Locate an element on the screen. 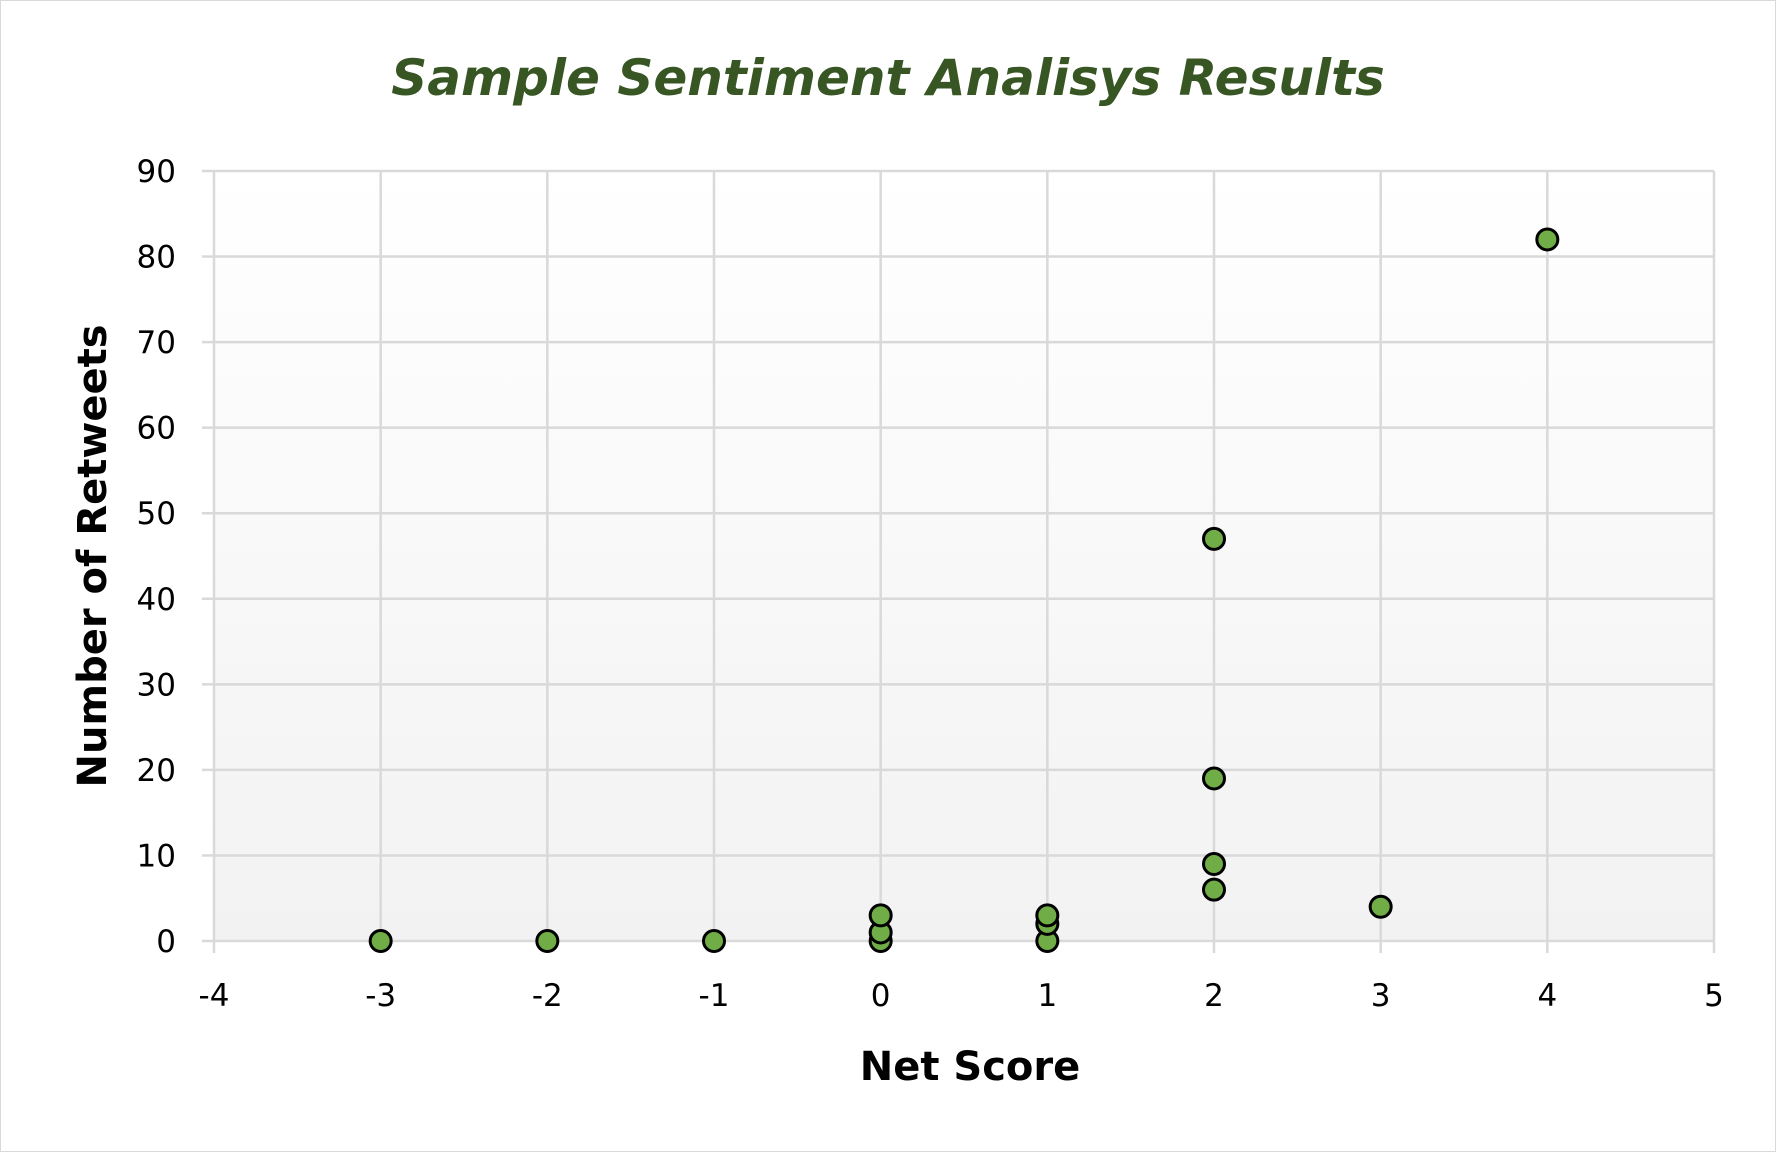  x-tick-label: -3 is located at coordinates (380, 996).